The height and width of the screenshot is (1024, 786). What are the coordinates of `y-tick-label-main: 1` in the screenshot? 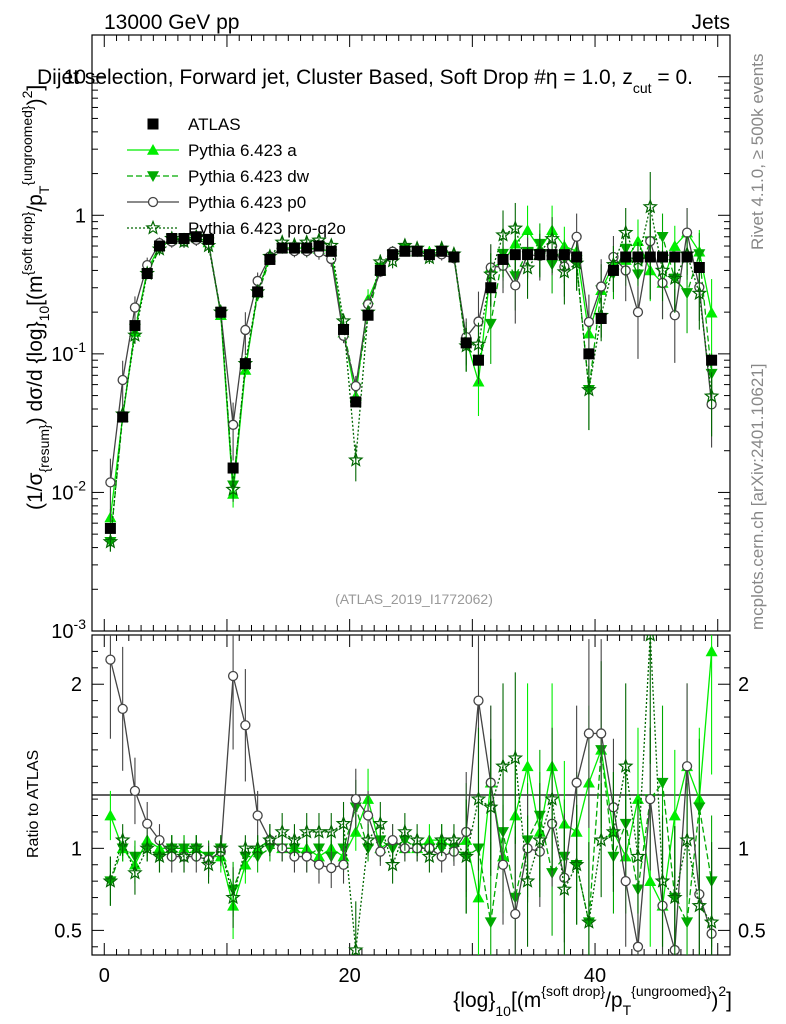 It's located at (80, 216).